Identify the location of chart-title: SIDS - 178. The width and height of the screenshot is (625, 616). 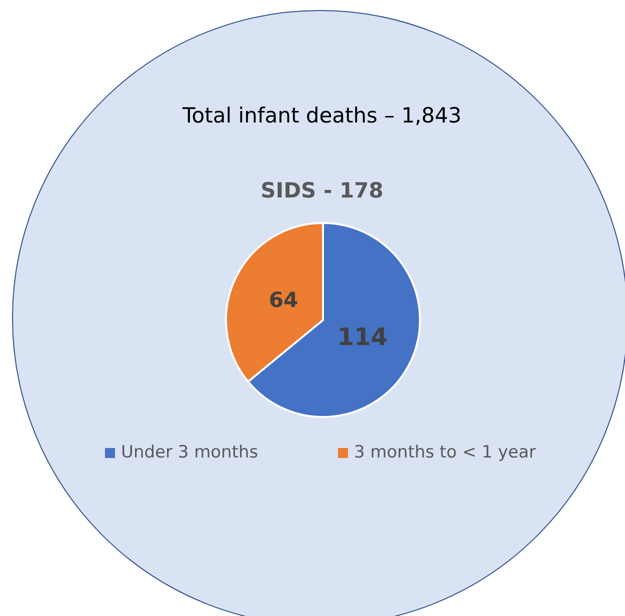
(322, 190).